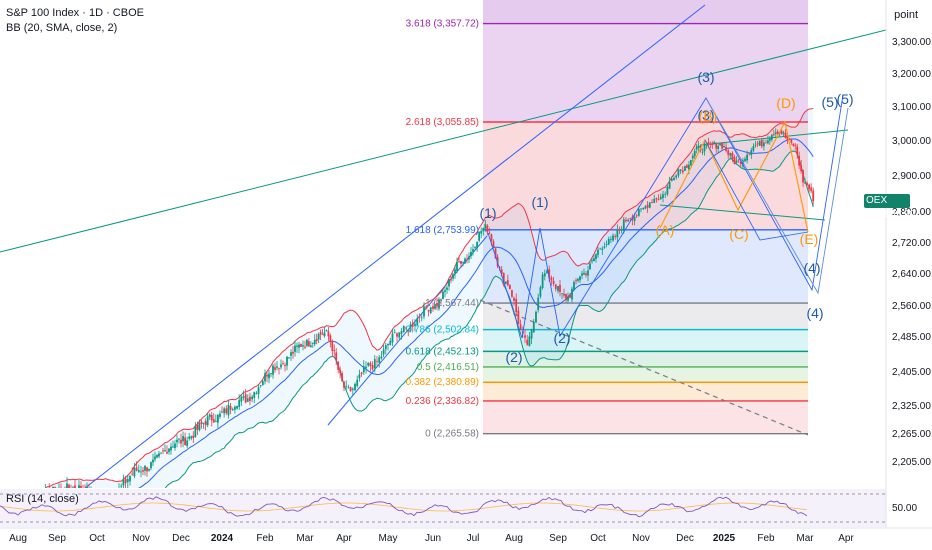  What do you see at coordinates (734, 176) in the screenshot?
I see `wave-path-abcde` at bounding box center [734, 176].